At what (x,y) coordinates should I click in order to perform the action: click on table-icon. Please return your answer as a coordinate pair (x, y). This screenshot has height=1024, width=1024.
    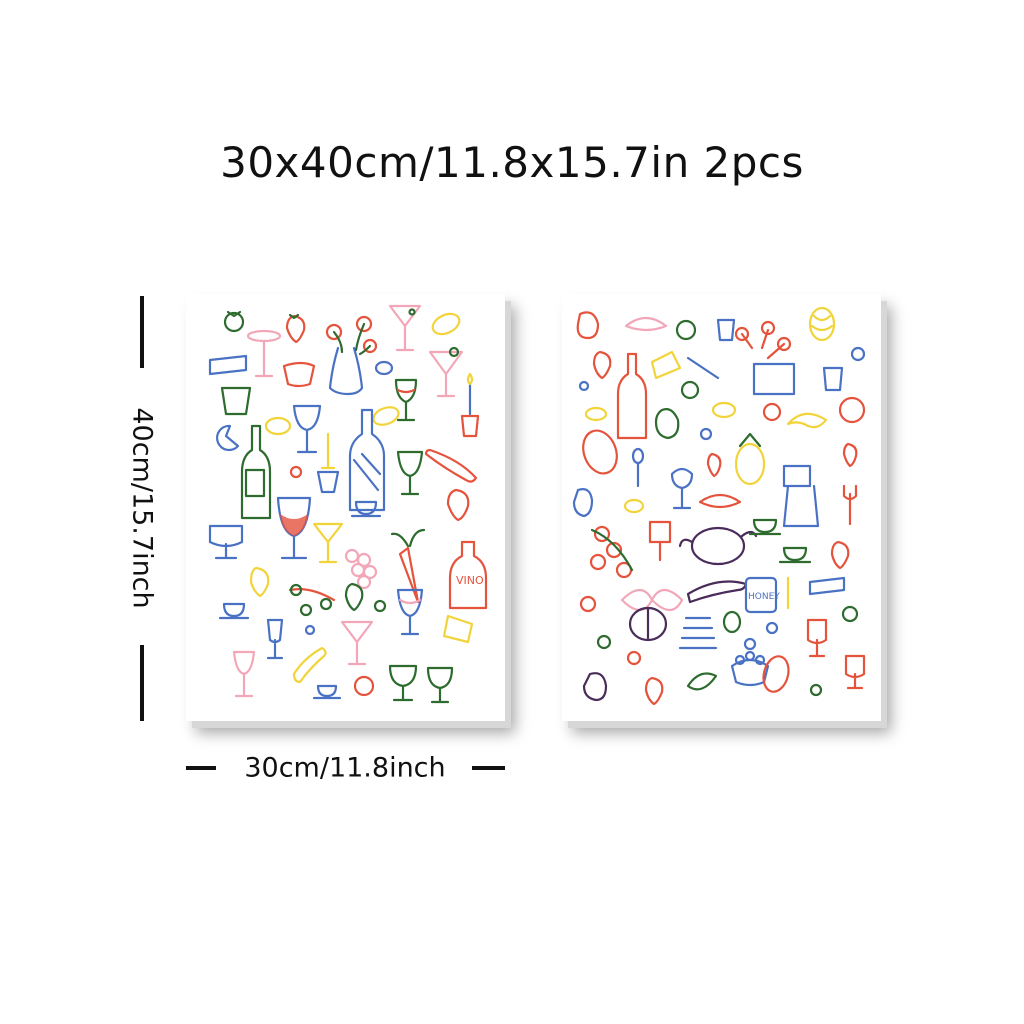
    Looking at the image, I should click on (264, 353).